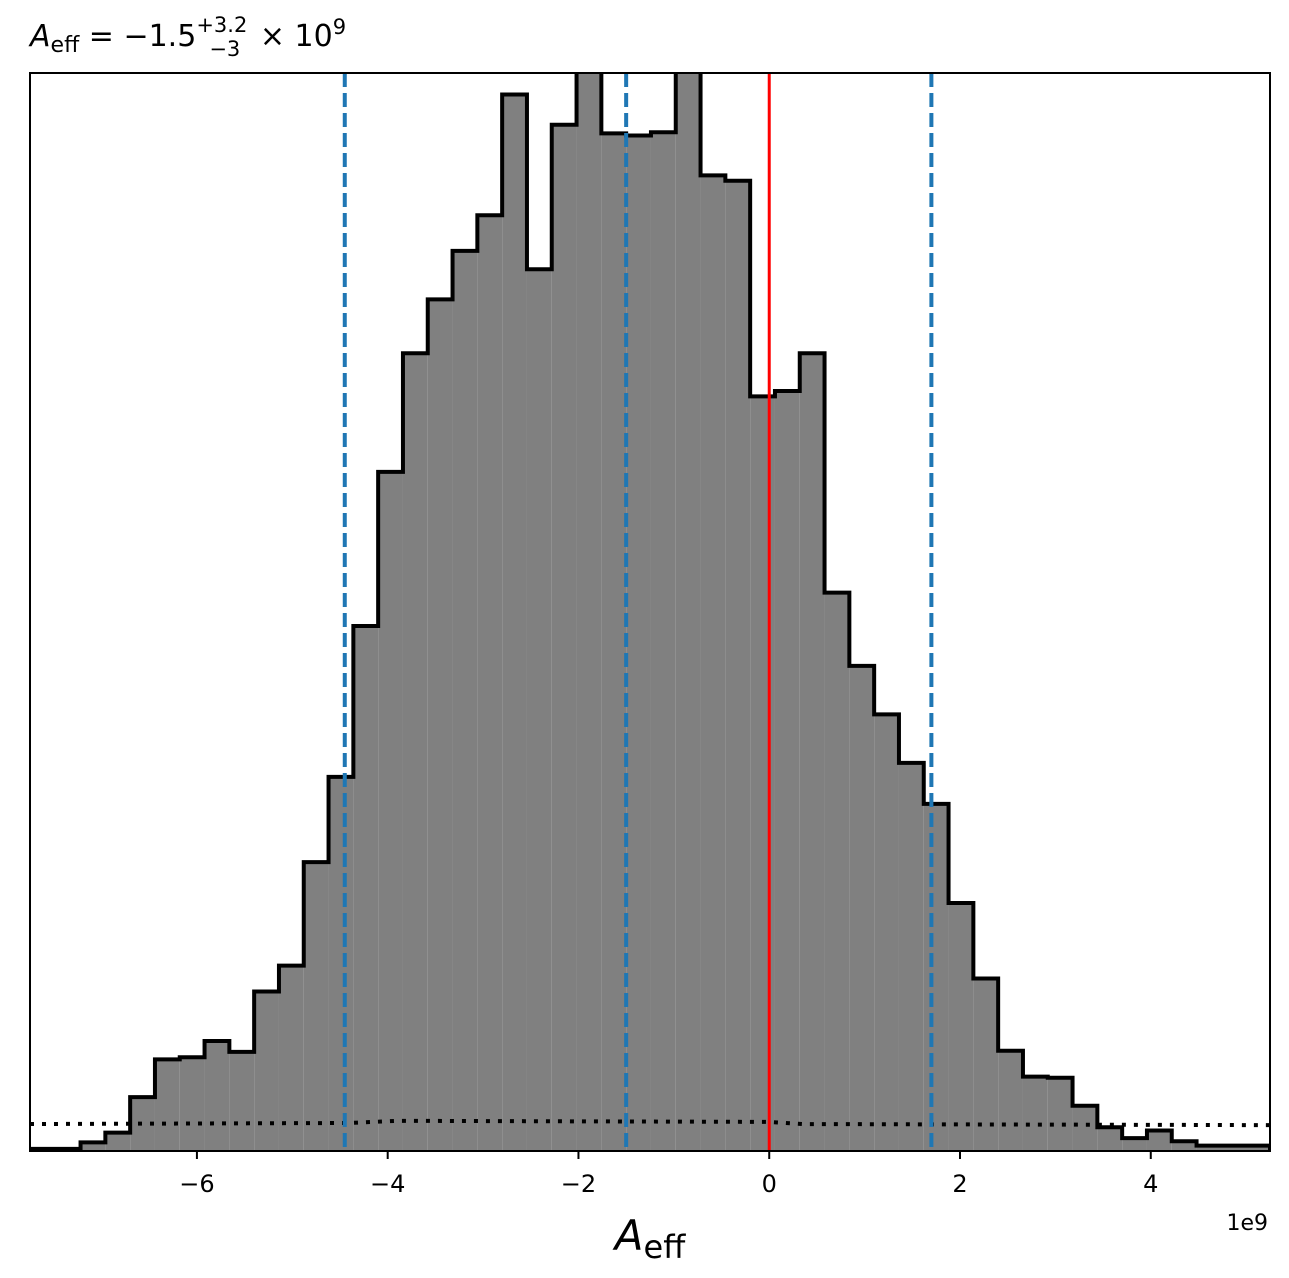 The image size is (1289, 1278). I want to click on x-tick-label: 2, so click(959, 1184).